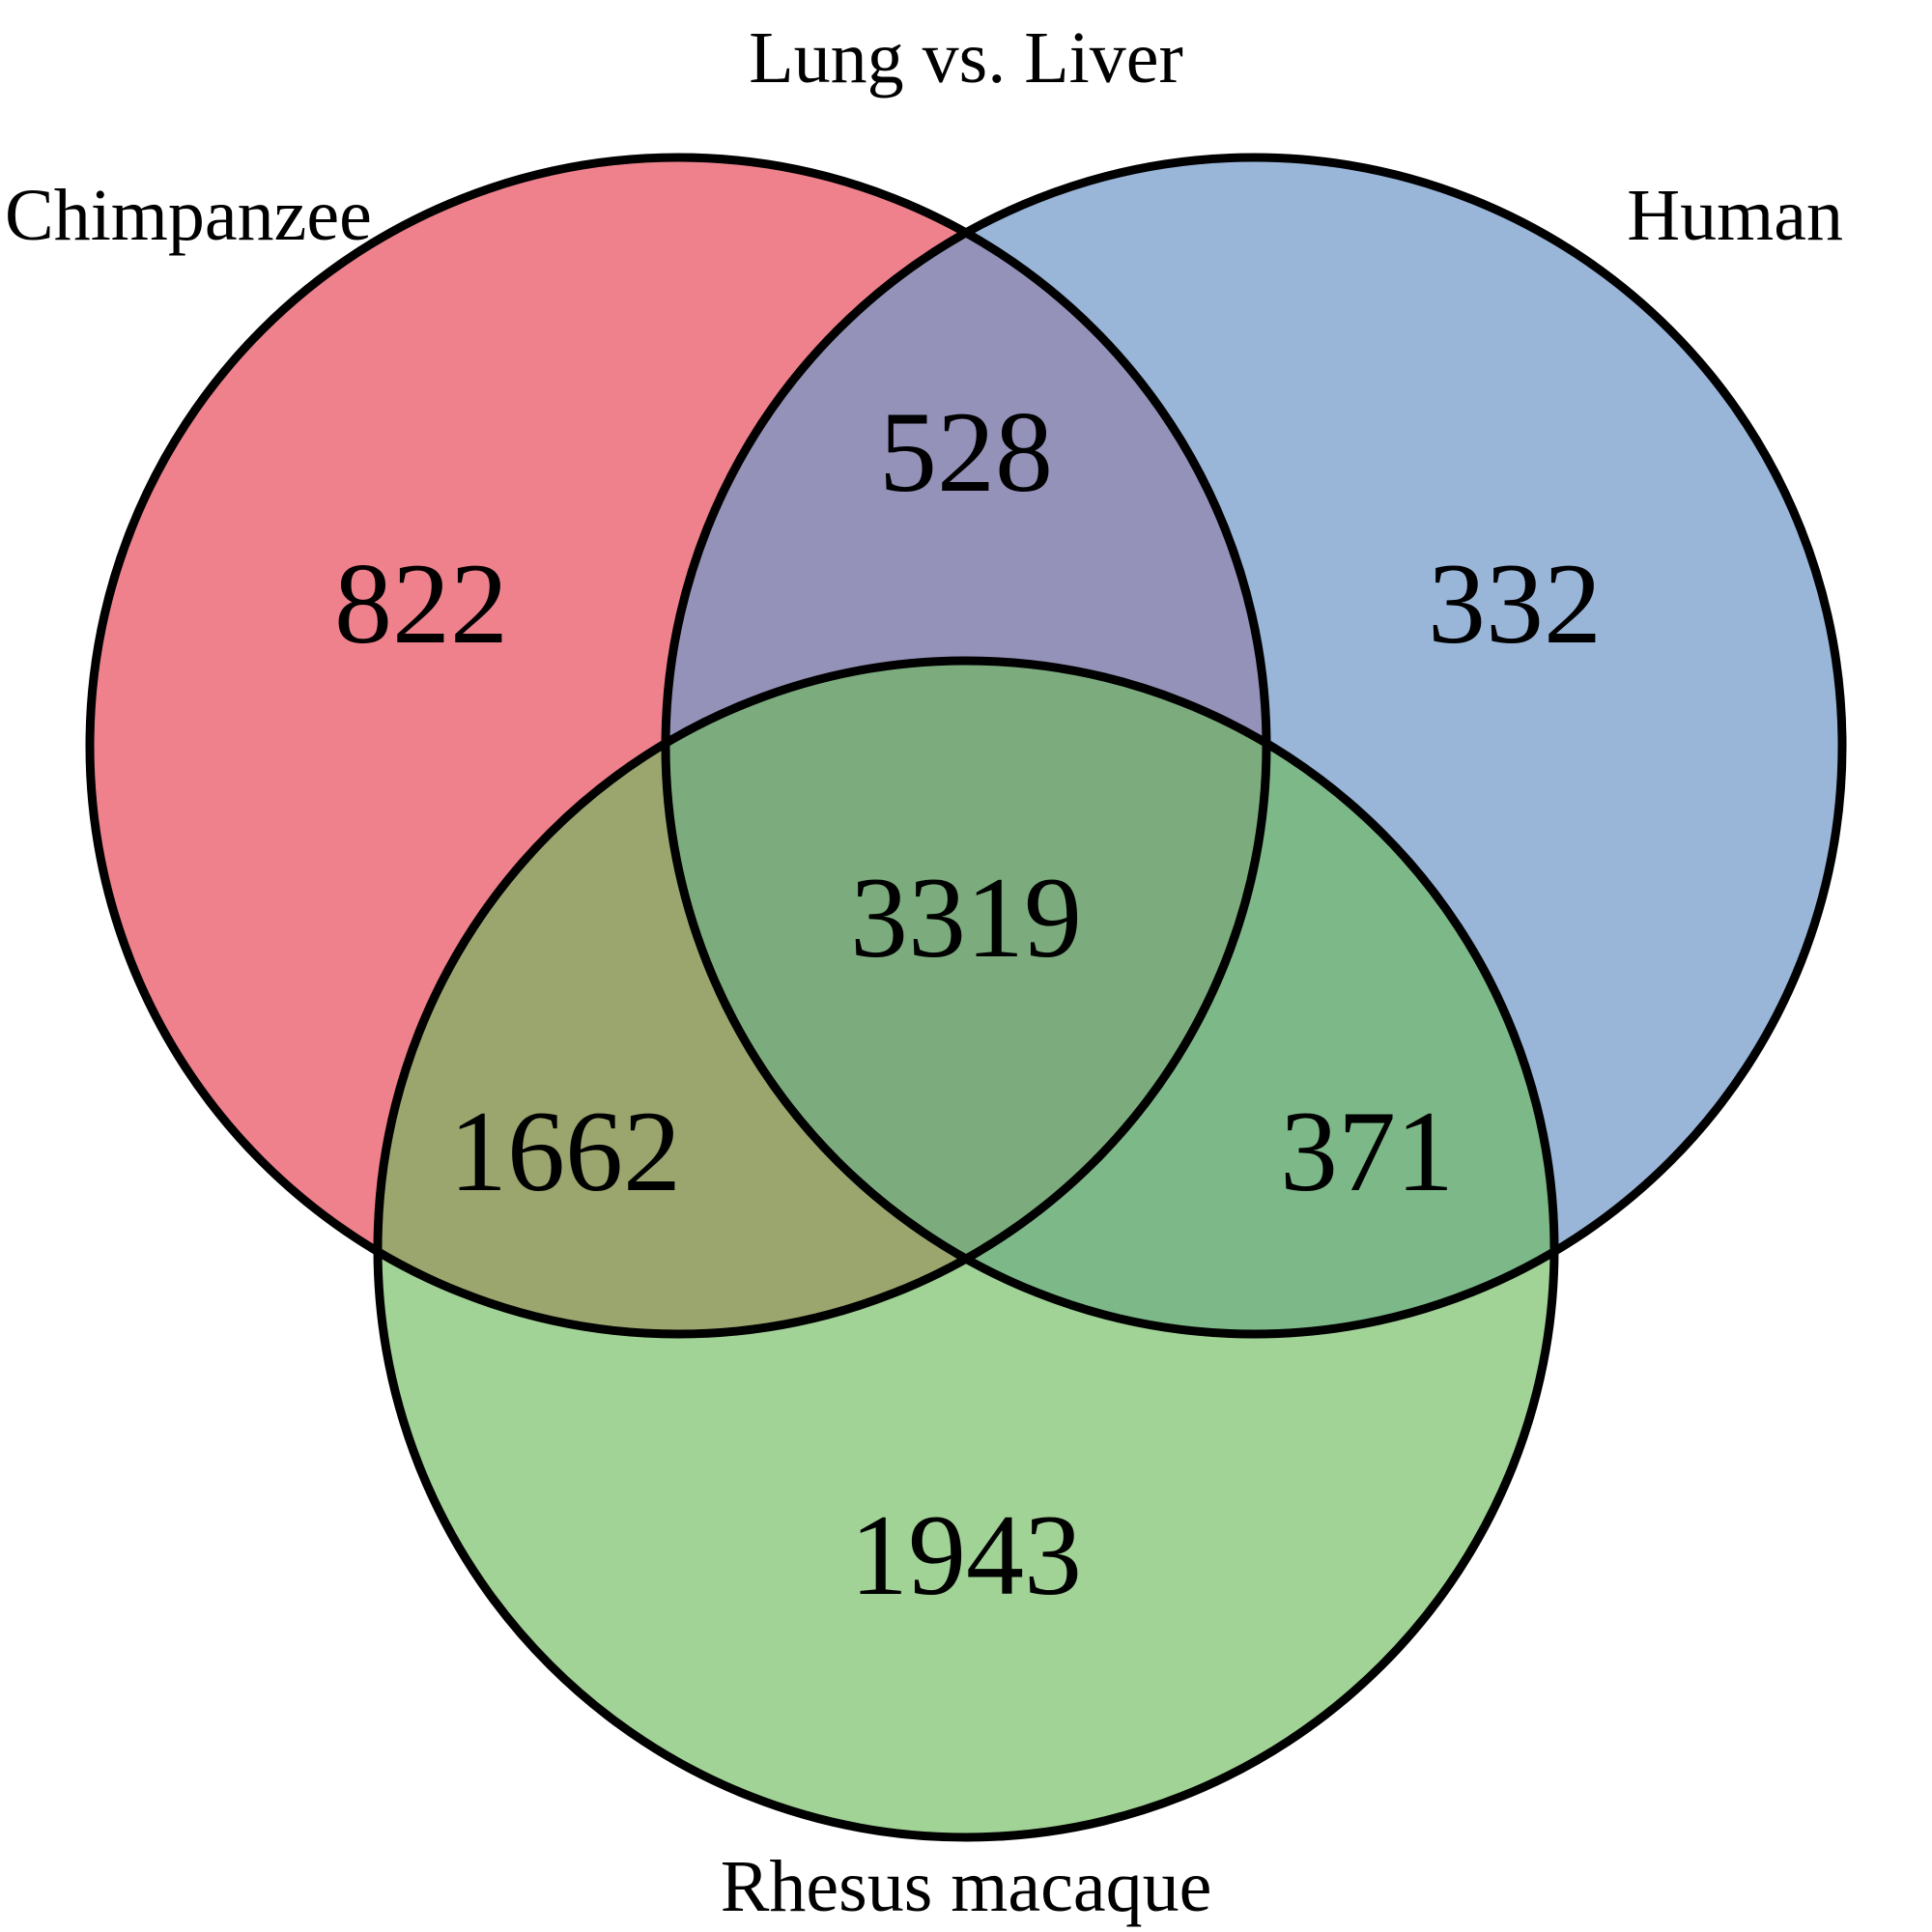 The height and width of the screenshot is (1932, 1932). What do you see at coordinates (966, 1555) in the screenshot?
I see `count-rhesus-only: 1943` at bounding box center [966, 1555].